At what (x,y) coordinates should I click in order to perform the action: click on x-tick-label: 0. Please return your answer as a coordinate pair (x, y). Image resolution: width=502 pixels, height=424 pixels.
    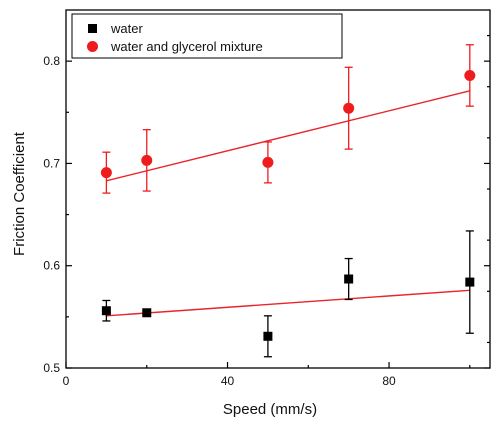
    Looking at the image, I should click on (66, 381).